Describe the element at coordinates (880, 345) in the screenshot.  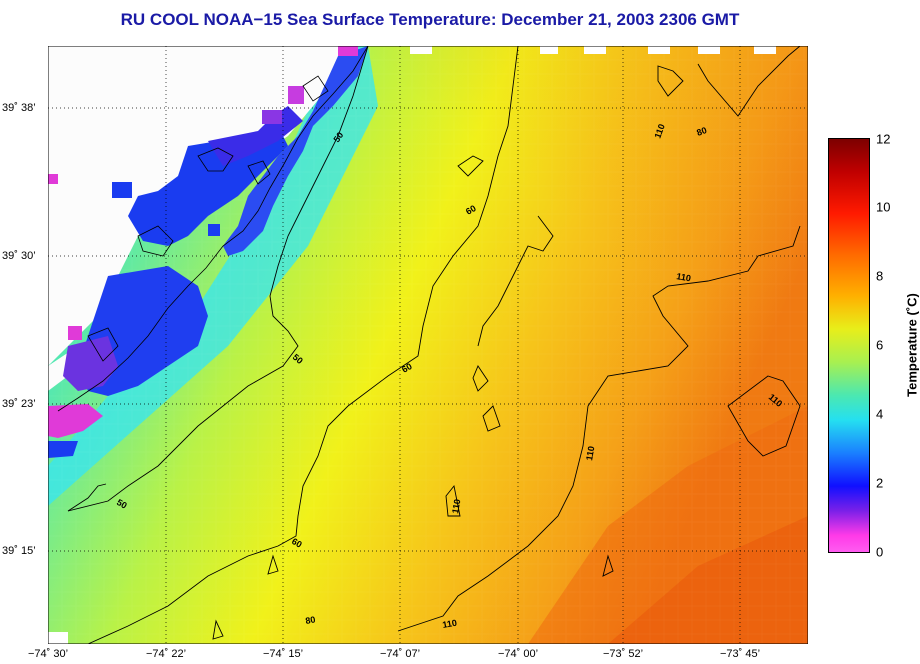
I see `colorbar-tick: 6` at that location.